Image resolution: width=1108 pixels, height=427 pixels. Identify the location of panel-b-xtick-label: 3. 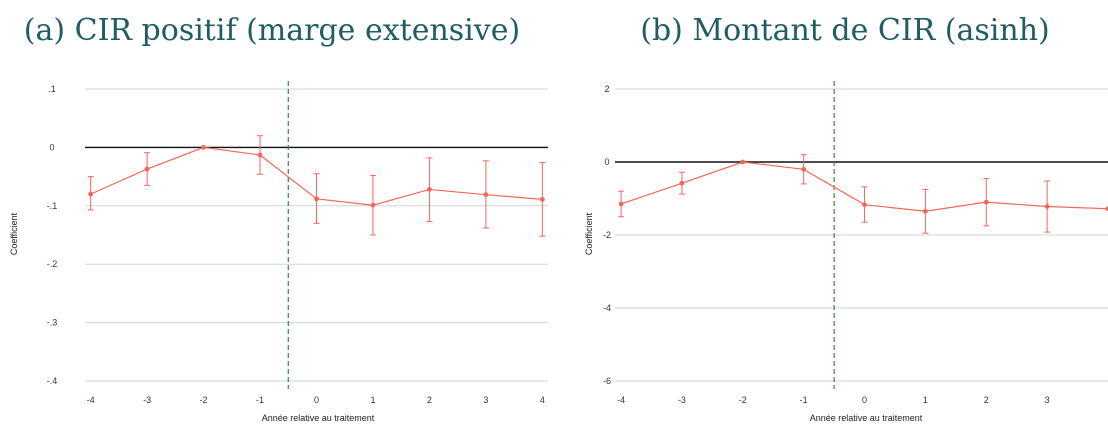
(1047, 400).